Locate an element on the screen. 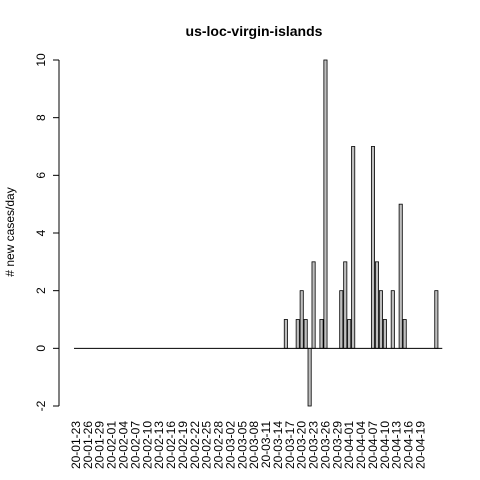 Image resolution: width=480 pixels, height=480 pixels. x-tick-label: 20-02-04 is located at coordinates (124, 445).